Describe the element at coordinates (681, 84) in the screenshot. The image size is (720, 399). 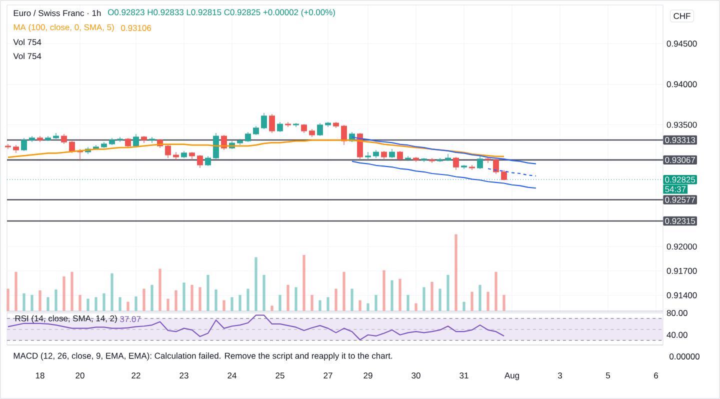
I see `y-tick-label: 0.94000` at that location.